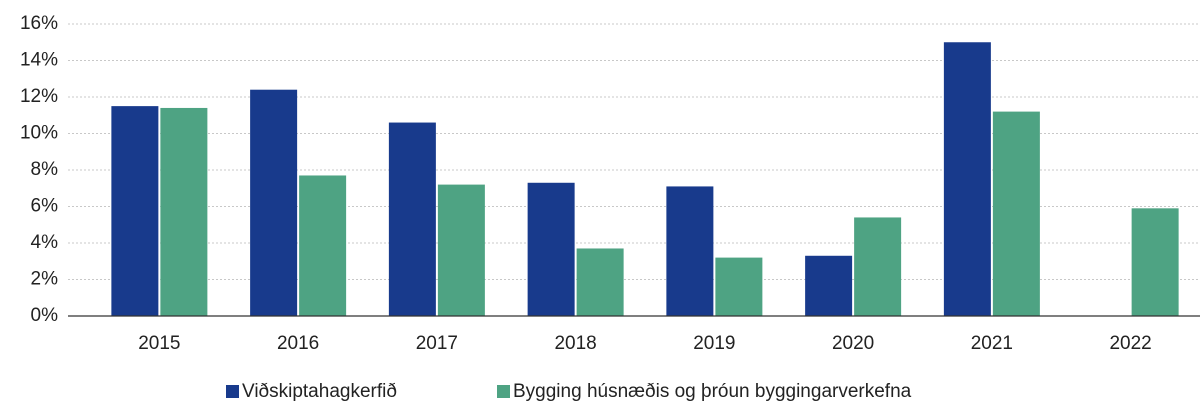 The width and height of the screenshot is (1200, 405). I want to click on y-tick-label: 2%, so click(45, 279).